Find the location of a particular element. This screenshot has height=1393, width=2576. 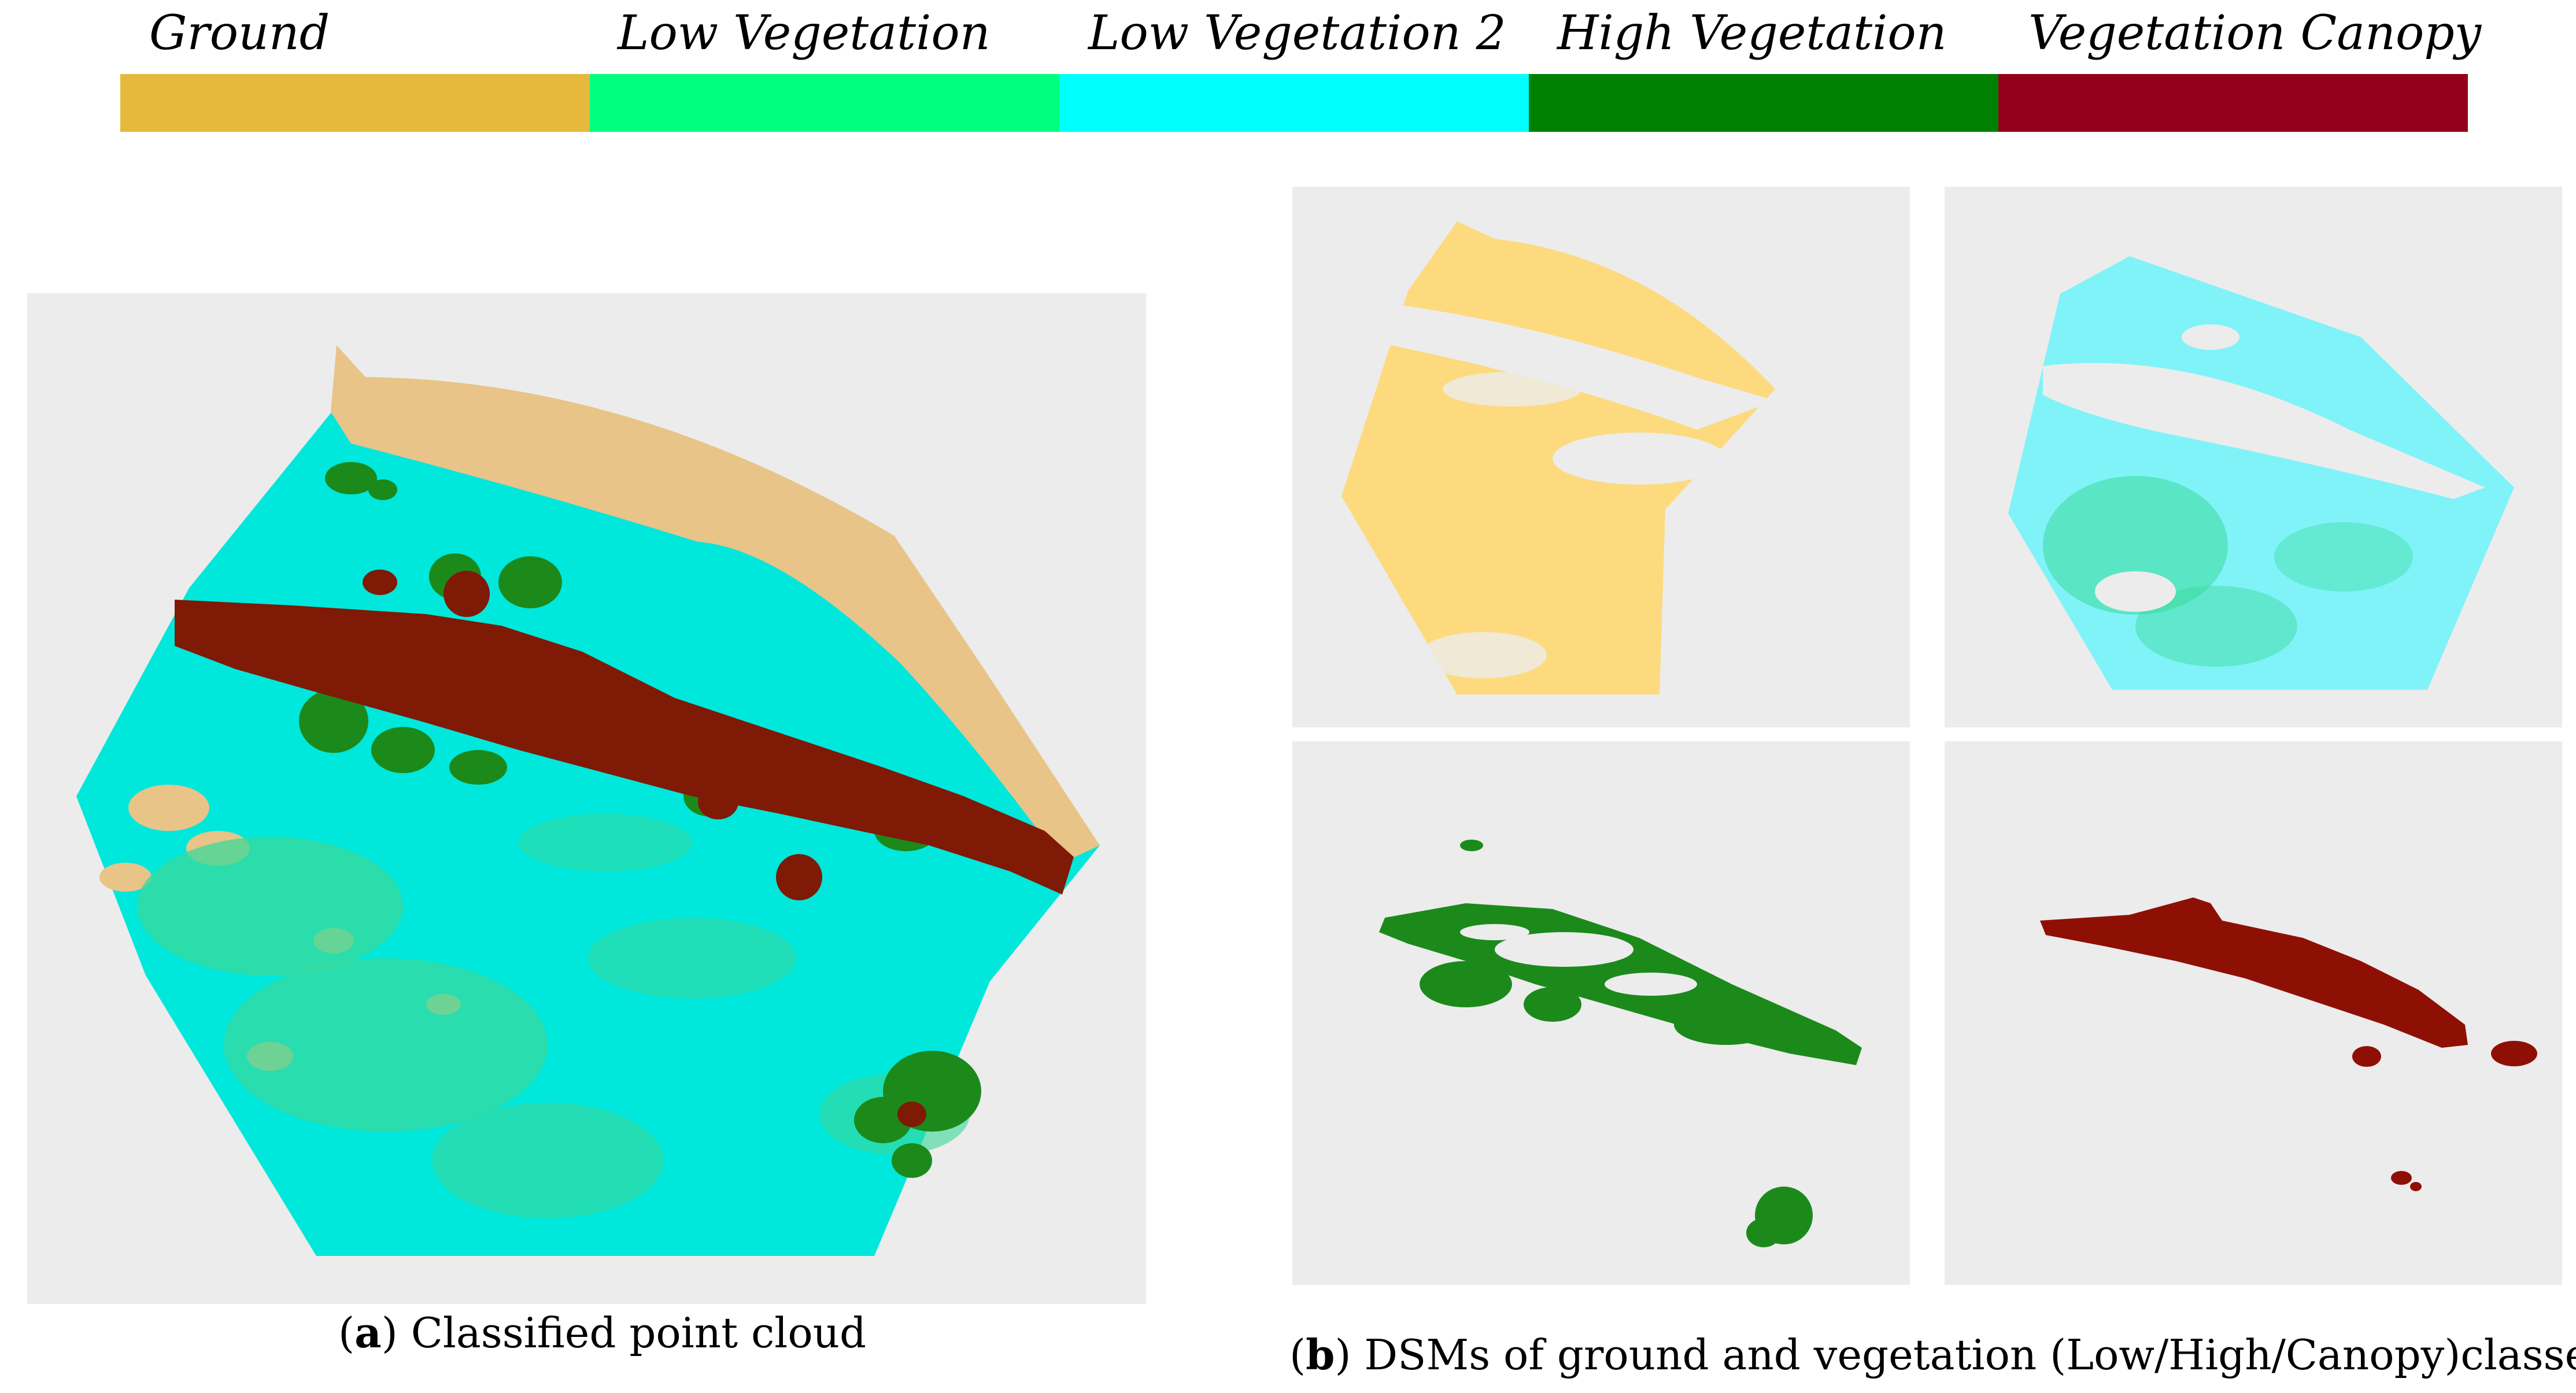

legend-swatch-high-vegetation is located at coordinates (1763, 103).